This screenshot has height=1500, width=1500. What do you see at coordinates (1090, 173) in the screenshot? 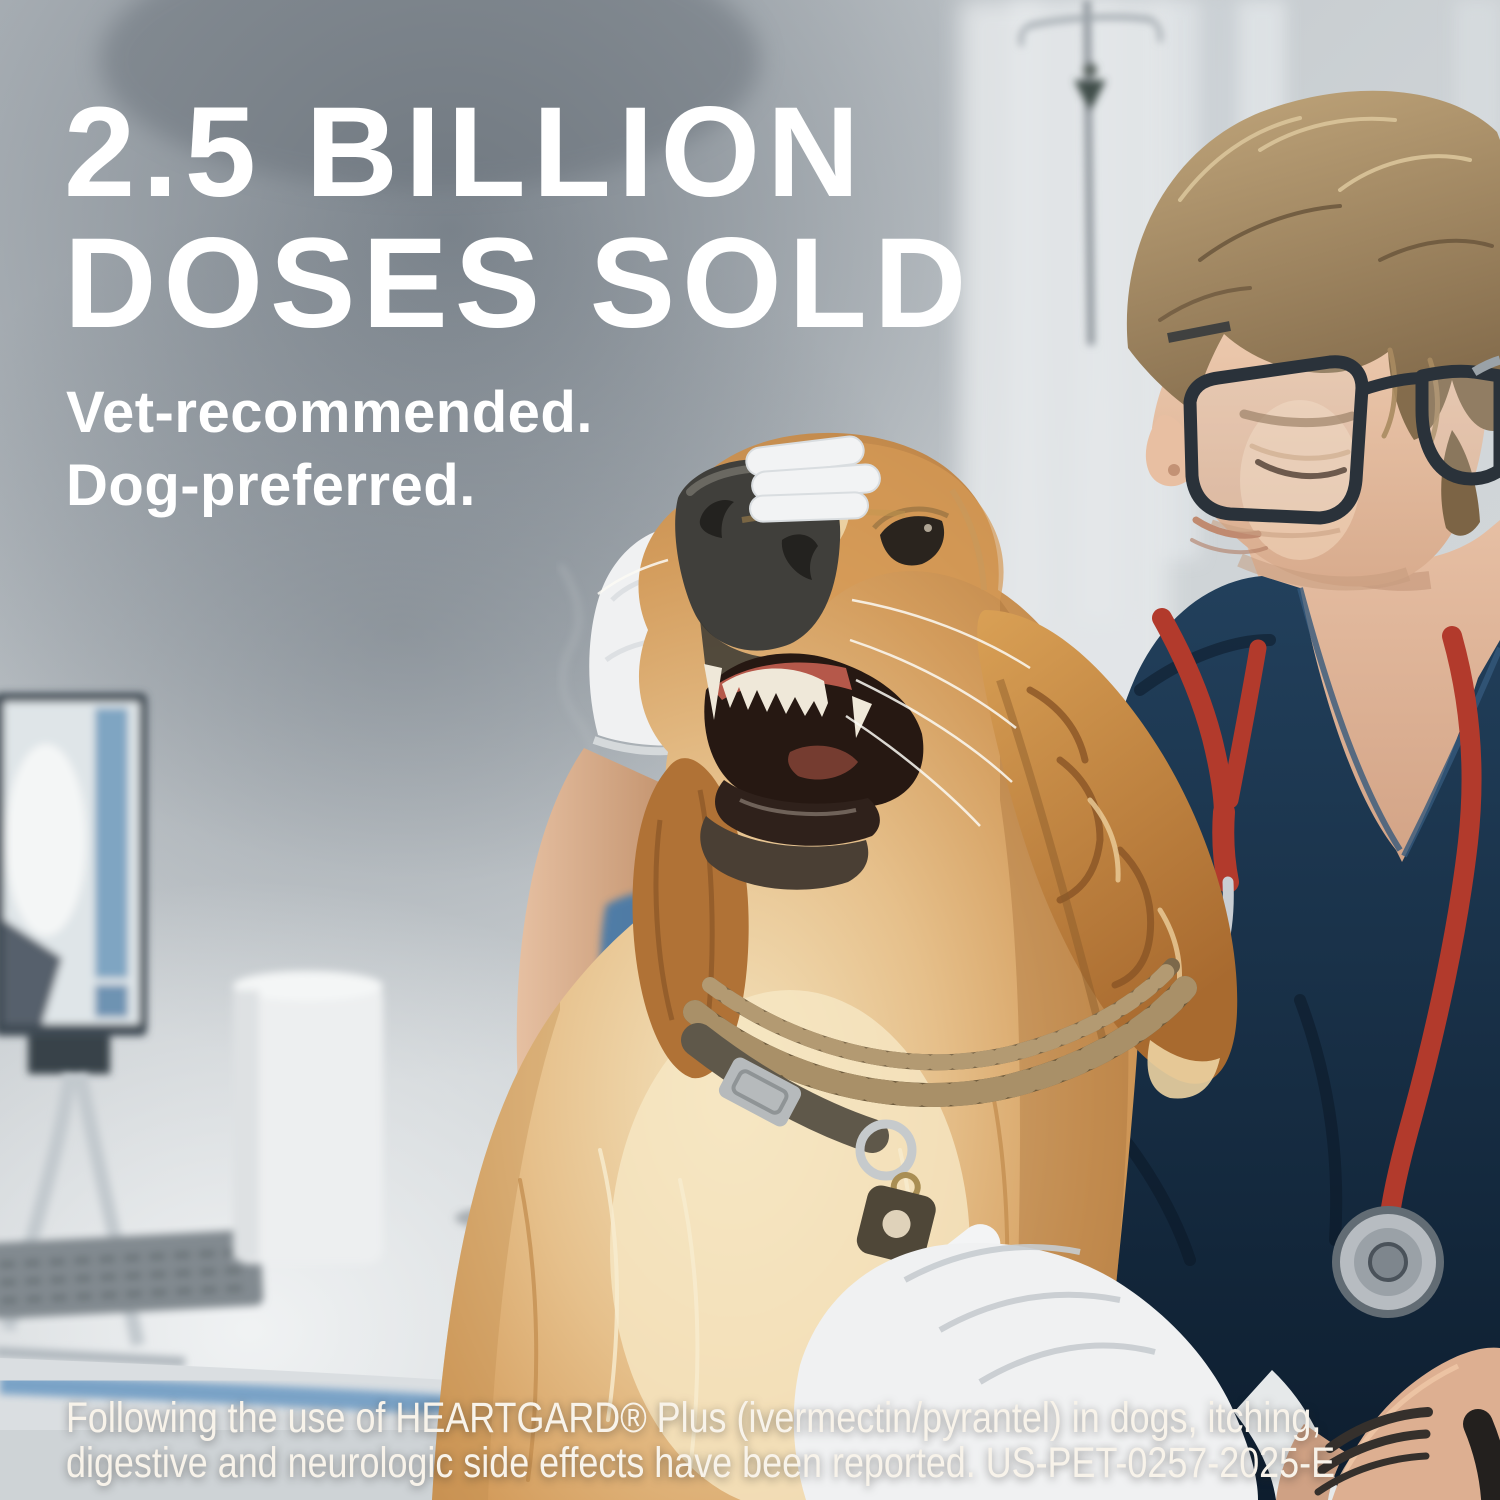
I see `iv-pole-icon` at bounding box center [1090, 173].